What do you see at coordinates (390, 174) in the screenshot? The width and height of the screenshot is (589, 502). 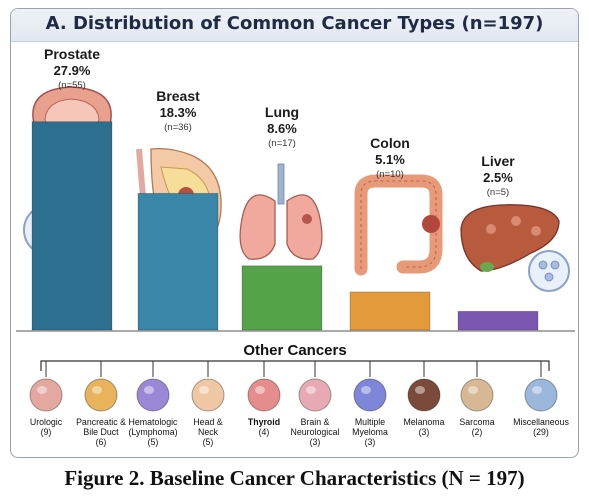 I see `count-label: (n=10)` at bounding box center [390, 174].